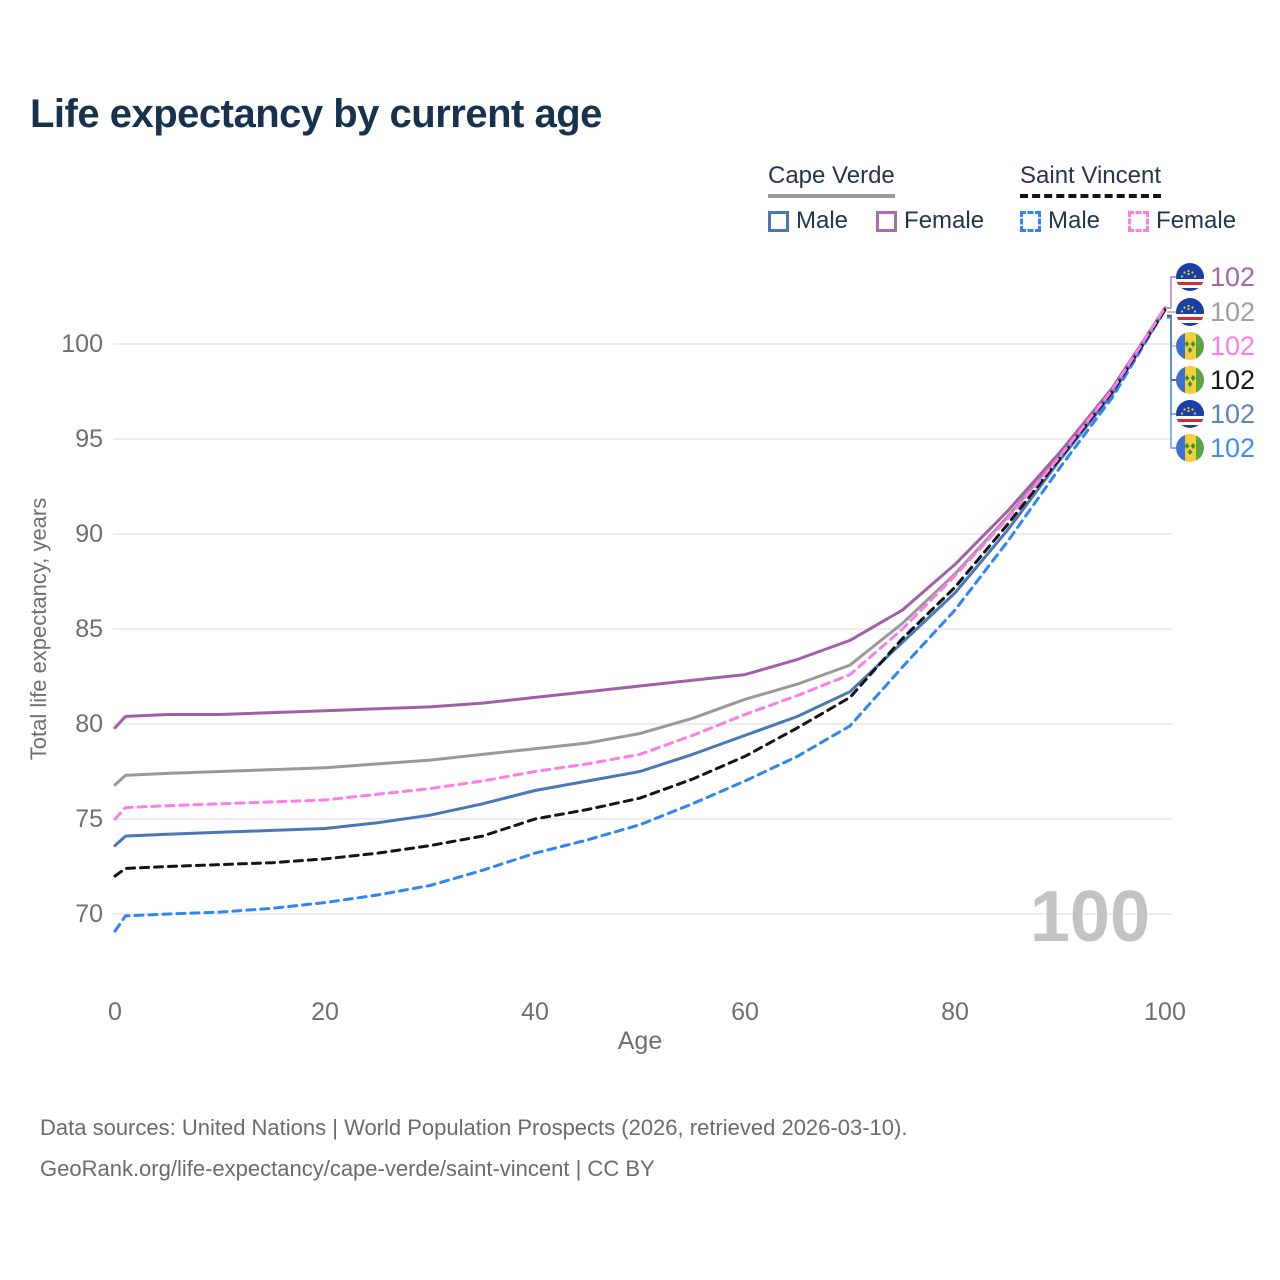  What do you see at coordinates (89, 439) in the screenshot?
I see `y-tick-label: 95` at bounding box center [89, 439].